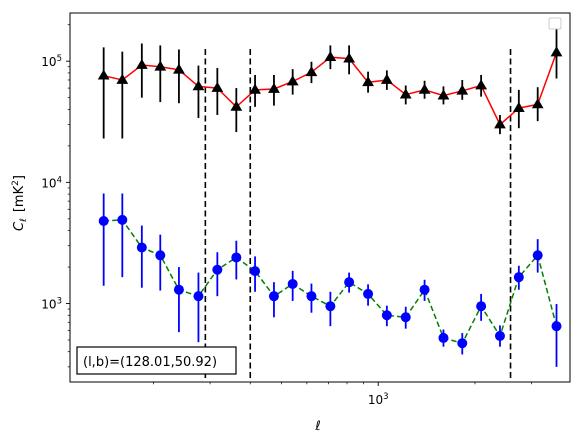  Describe the element at coordinates (51, 61) in the screenshot. I see `y-tick-label: 105` at that location.